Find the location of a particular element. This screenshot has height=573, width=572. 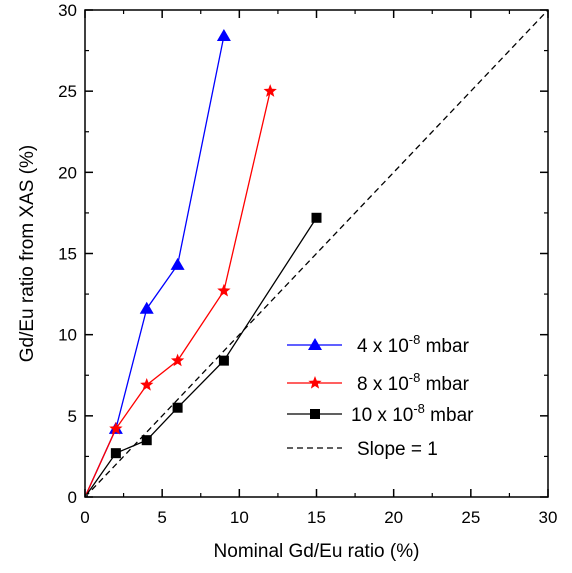

y-tick-label: 5 is located at coordinates (72, 416).